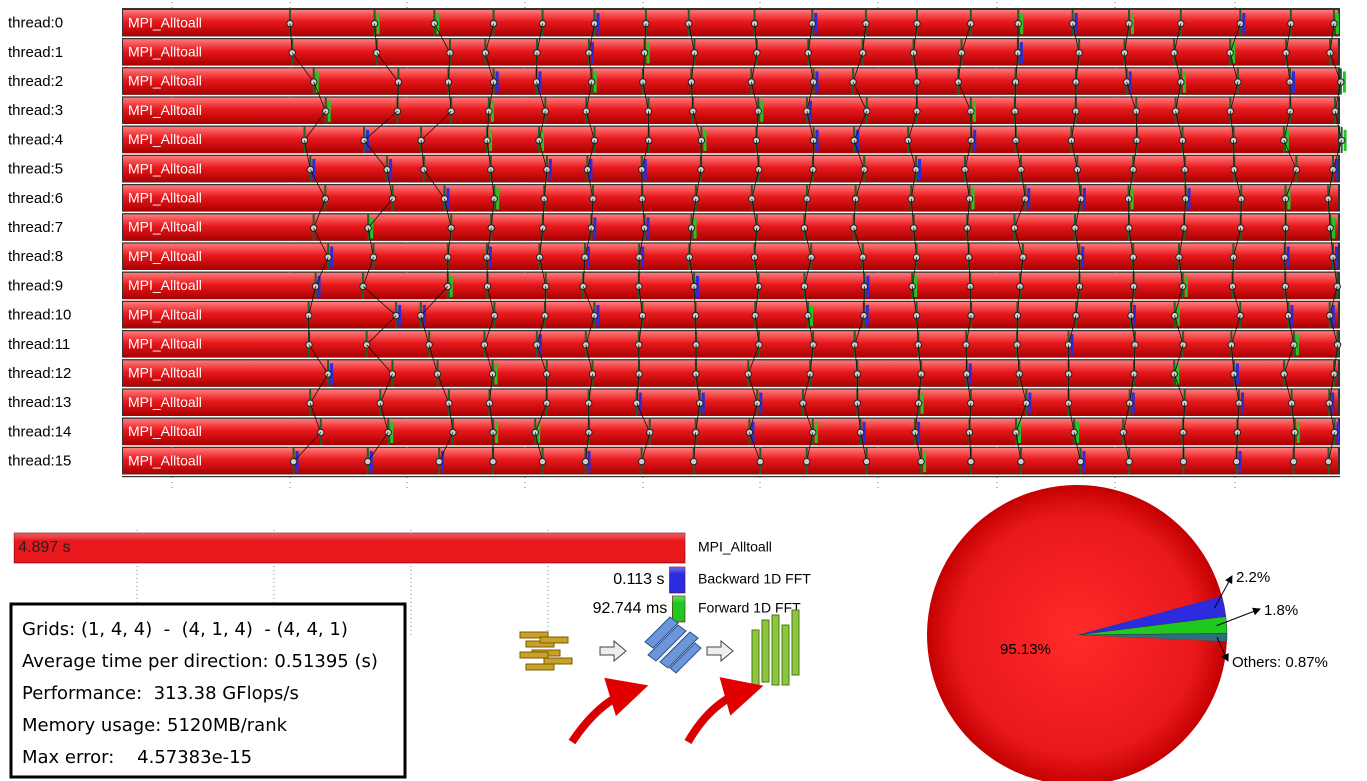  I want to click on thread-label: thread:12, so click(39, 373).